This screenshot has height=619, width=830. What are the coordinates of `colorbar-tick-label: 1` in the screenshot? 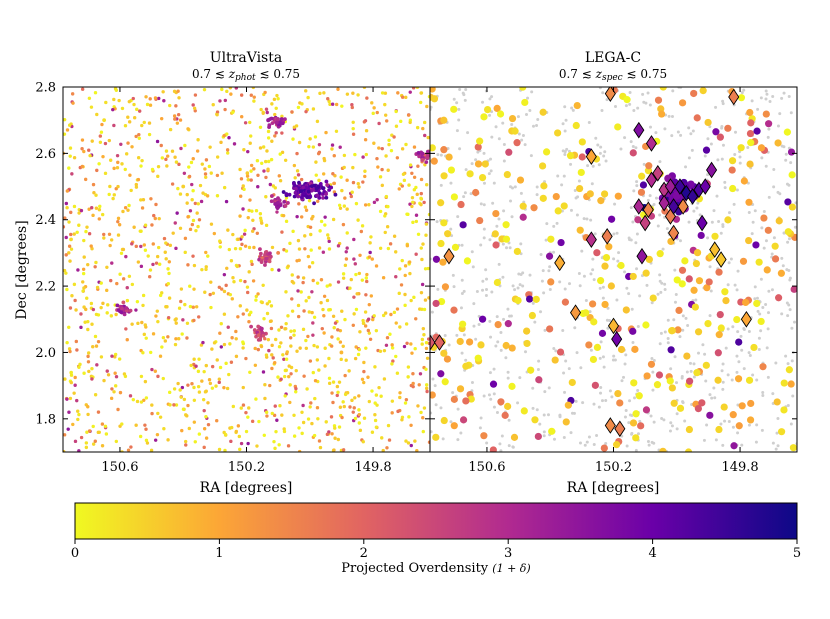 It's located at (219, 553).